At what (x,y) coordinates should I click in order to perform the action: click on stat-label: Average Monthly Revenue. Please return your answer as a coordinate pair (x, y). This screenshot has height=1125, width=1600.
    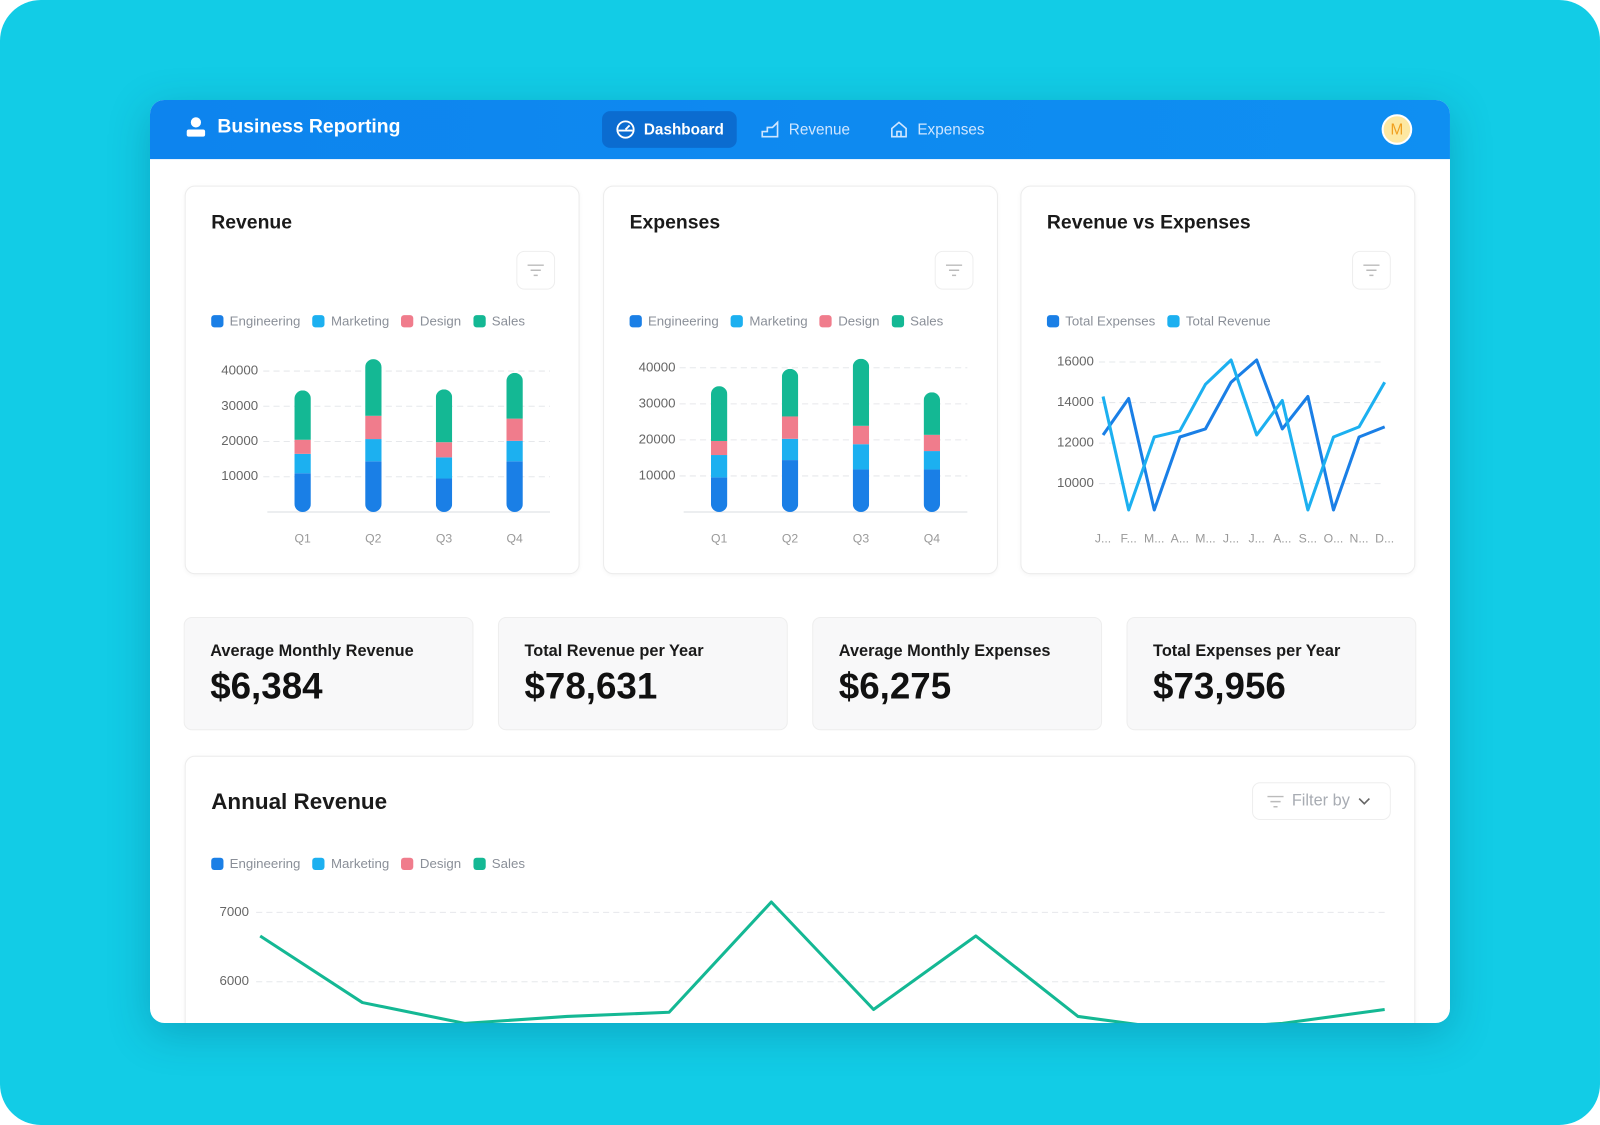
    Looking at the image, I should click on (312, 651).